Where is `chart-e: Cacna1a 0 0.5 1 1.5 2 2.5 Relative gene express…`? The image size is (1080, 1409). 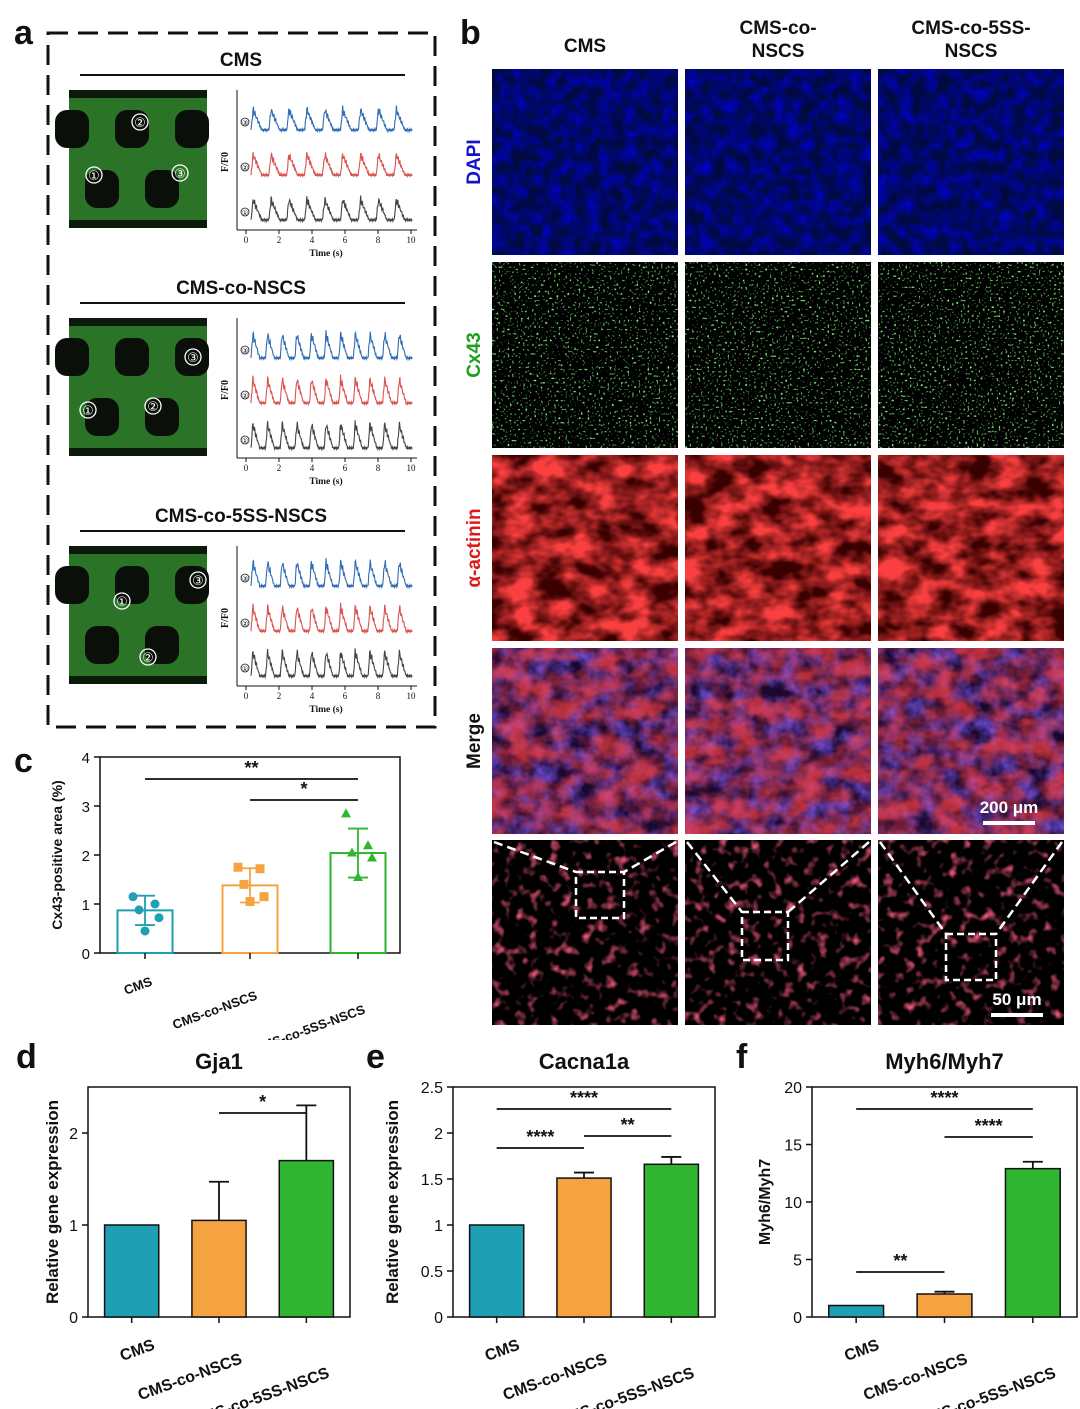 chart-e: Cacna1a 0 0.5 1 1.5 2 2.5 Relative gene express… is located at coordinates (549, 1229).